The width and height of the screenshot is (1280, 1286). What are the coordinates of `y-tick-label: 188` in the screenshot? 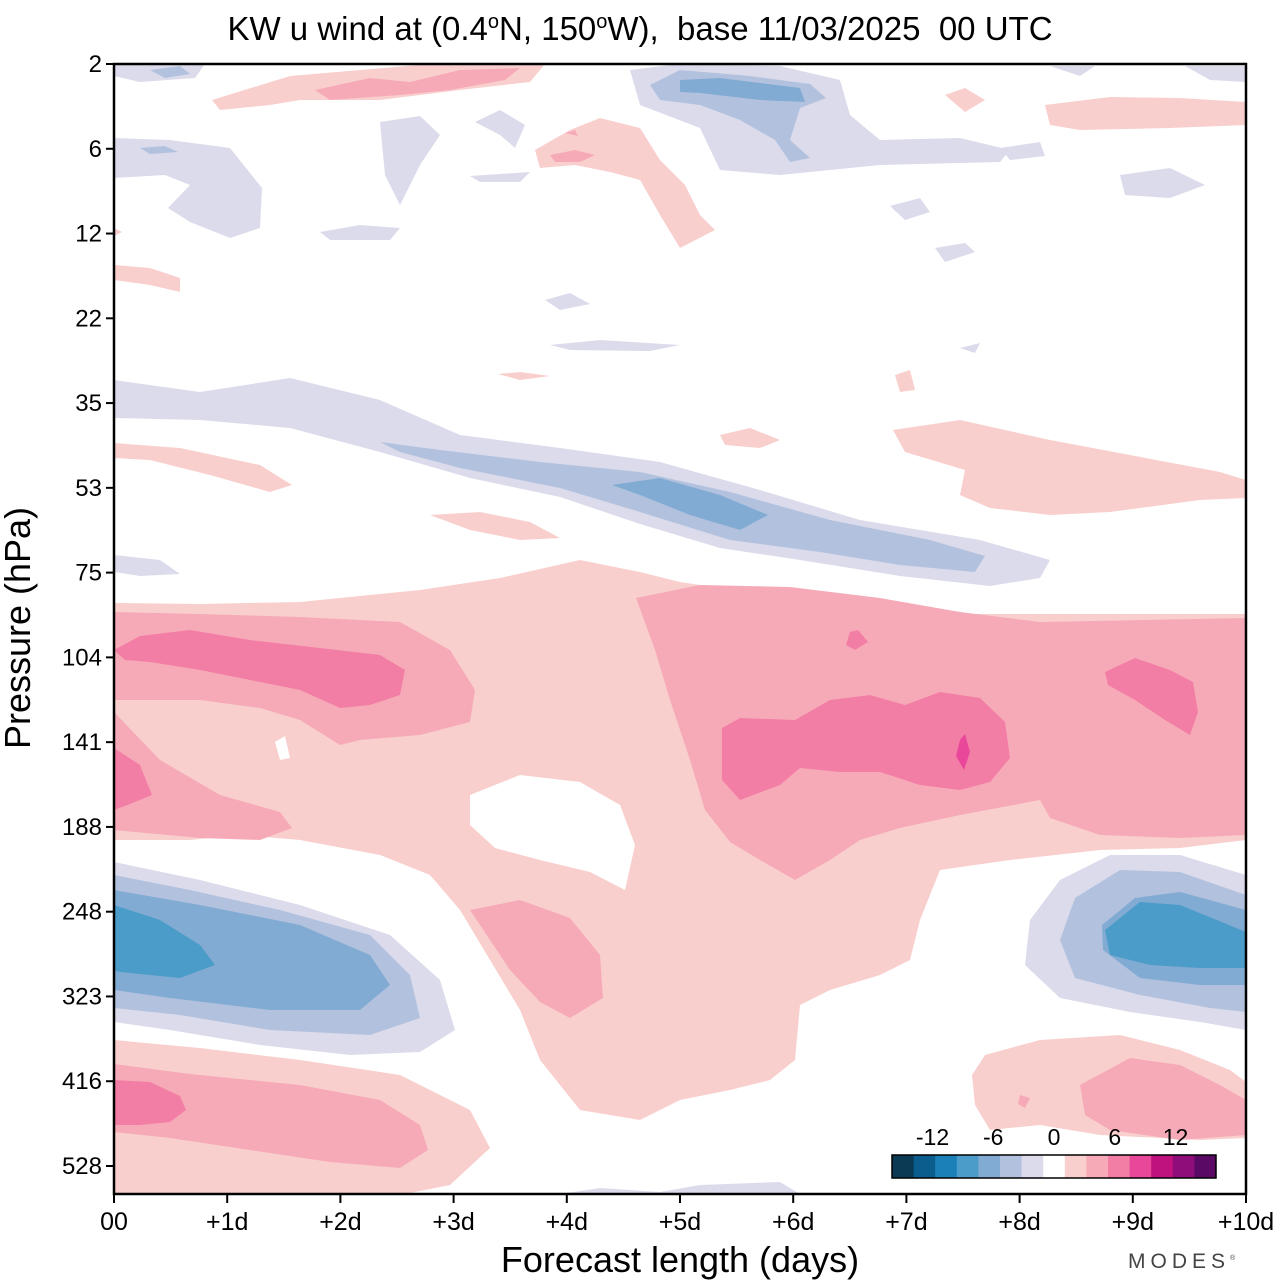 It's located at (82, 827).